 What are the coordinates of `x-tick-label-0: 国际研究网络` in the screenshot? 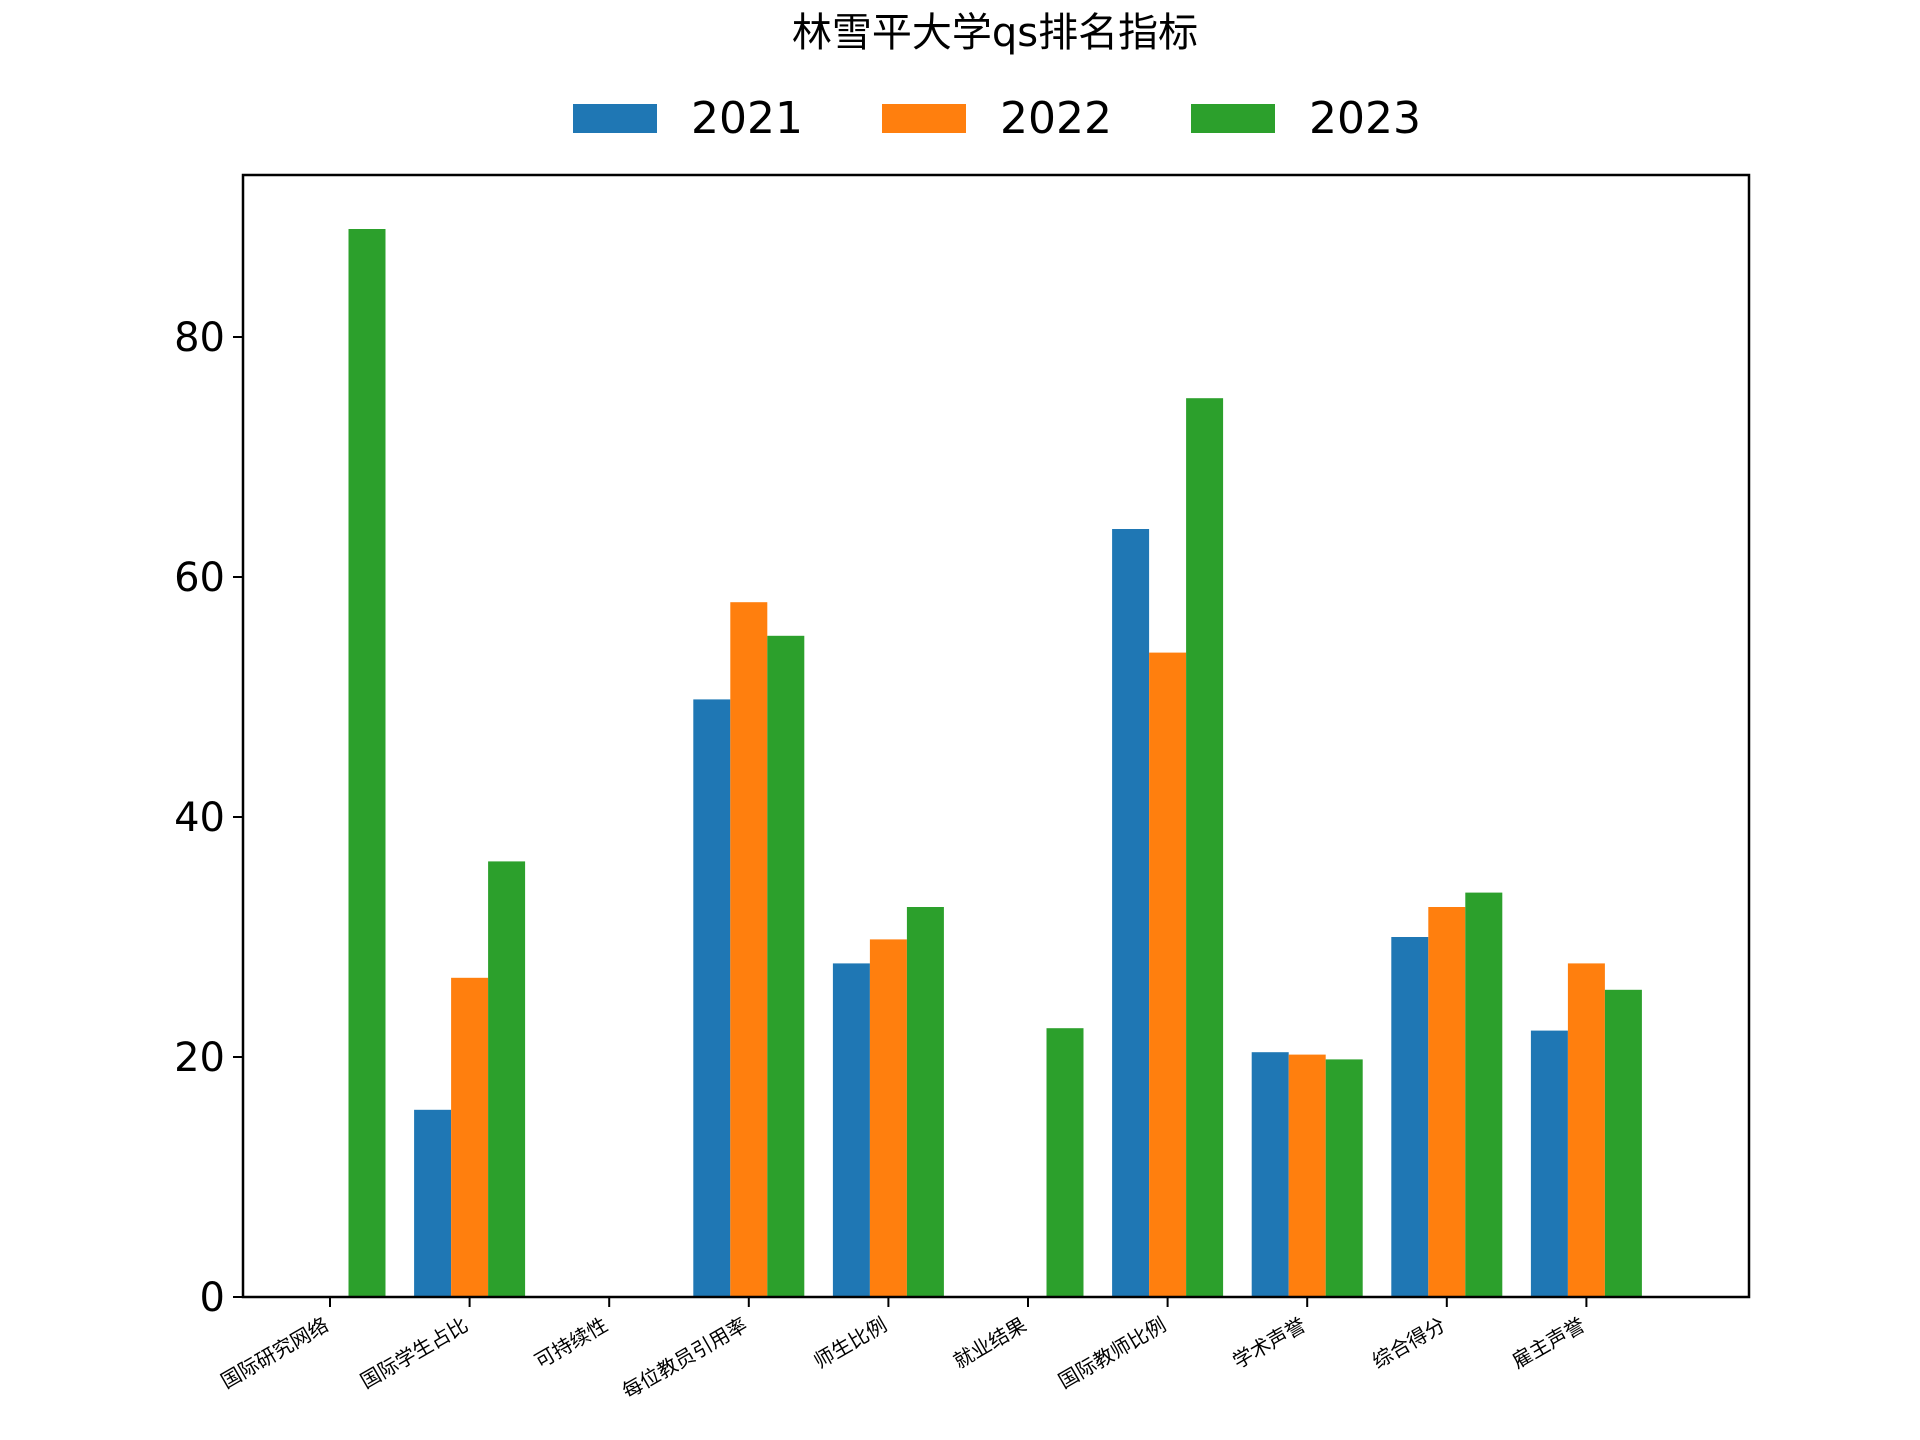 It's located at (275, 1353).